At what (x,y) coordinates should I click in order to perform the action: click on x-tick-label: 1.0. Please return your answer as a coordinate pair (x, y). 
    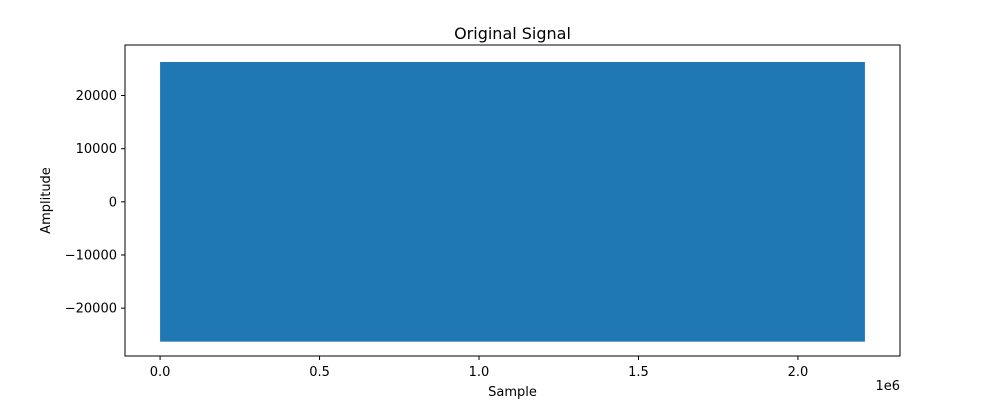
    Looking at the image, I should click on (479, 372).